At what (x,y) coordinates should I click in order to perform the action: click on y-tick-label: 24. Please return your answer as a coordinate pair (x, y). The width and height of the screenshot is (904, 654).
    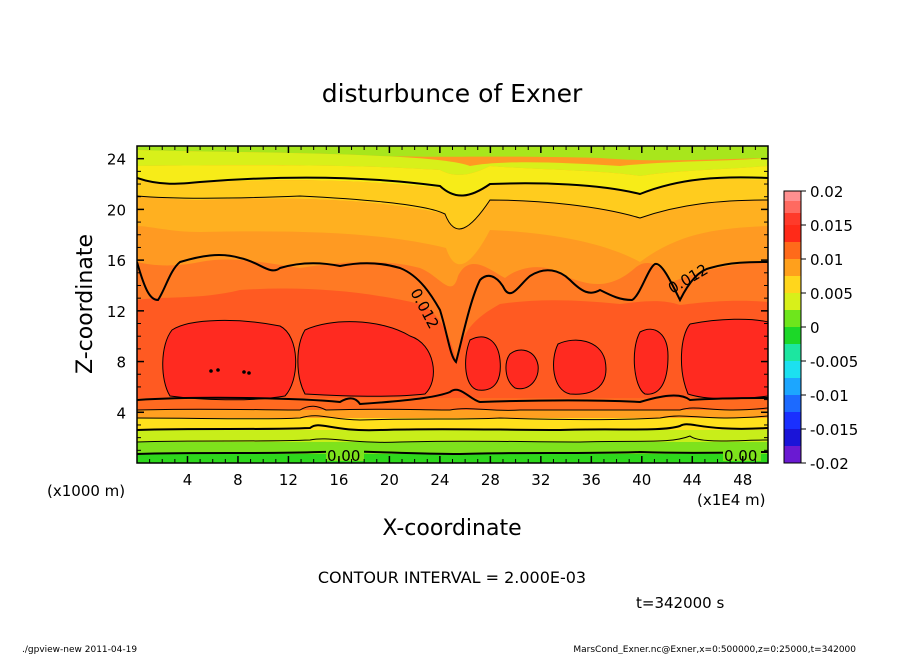
    Looking at the image, I should click on (116, 160).